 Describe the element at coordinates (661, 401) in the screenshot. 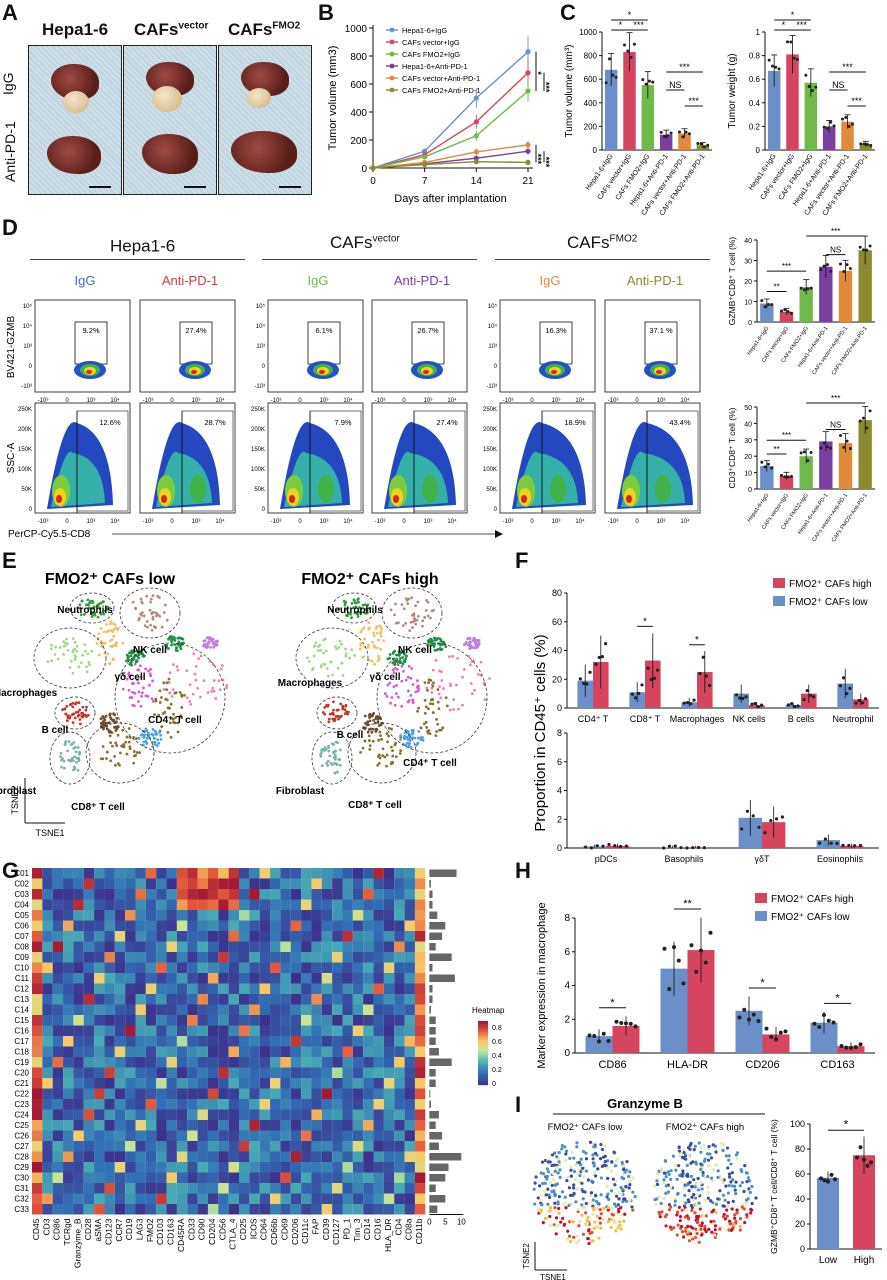

I see `x-tick-label: 10³` at that location.